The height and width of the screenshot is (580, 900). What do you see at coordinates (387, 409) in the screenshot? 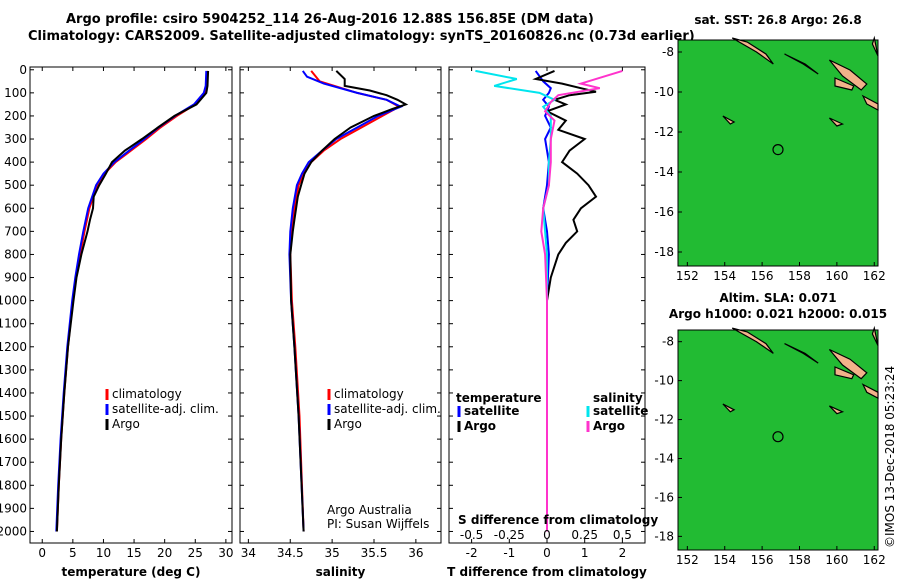
I see `legend-label: satellite-adj. clim.` at bounding box center [387, 409].